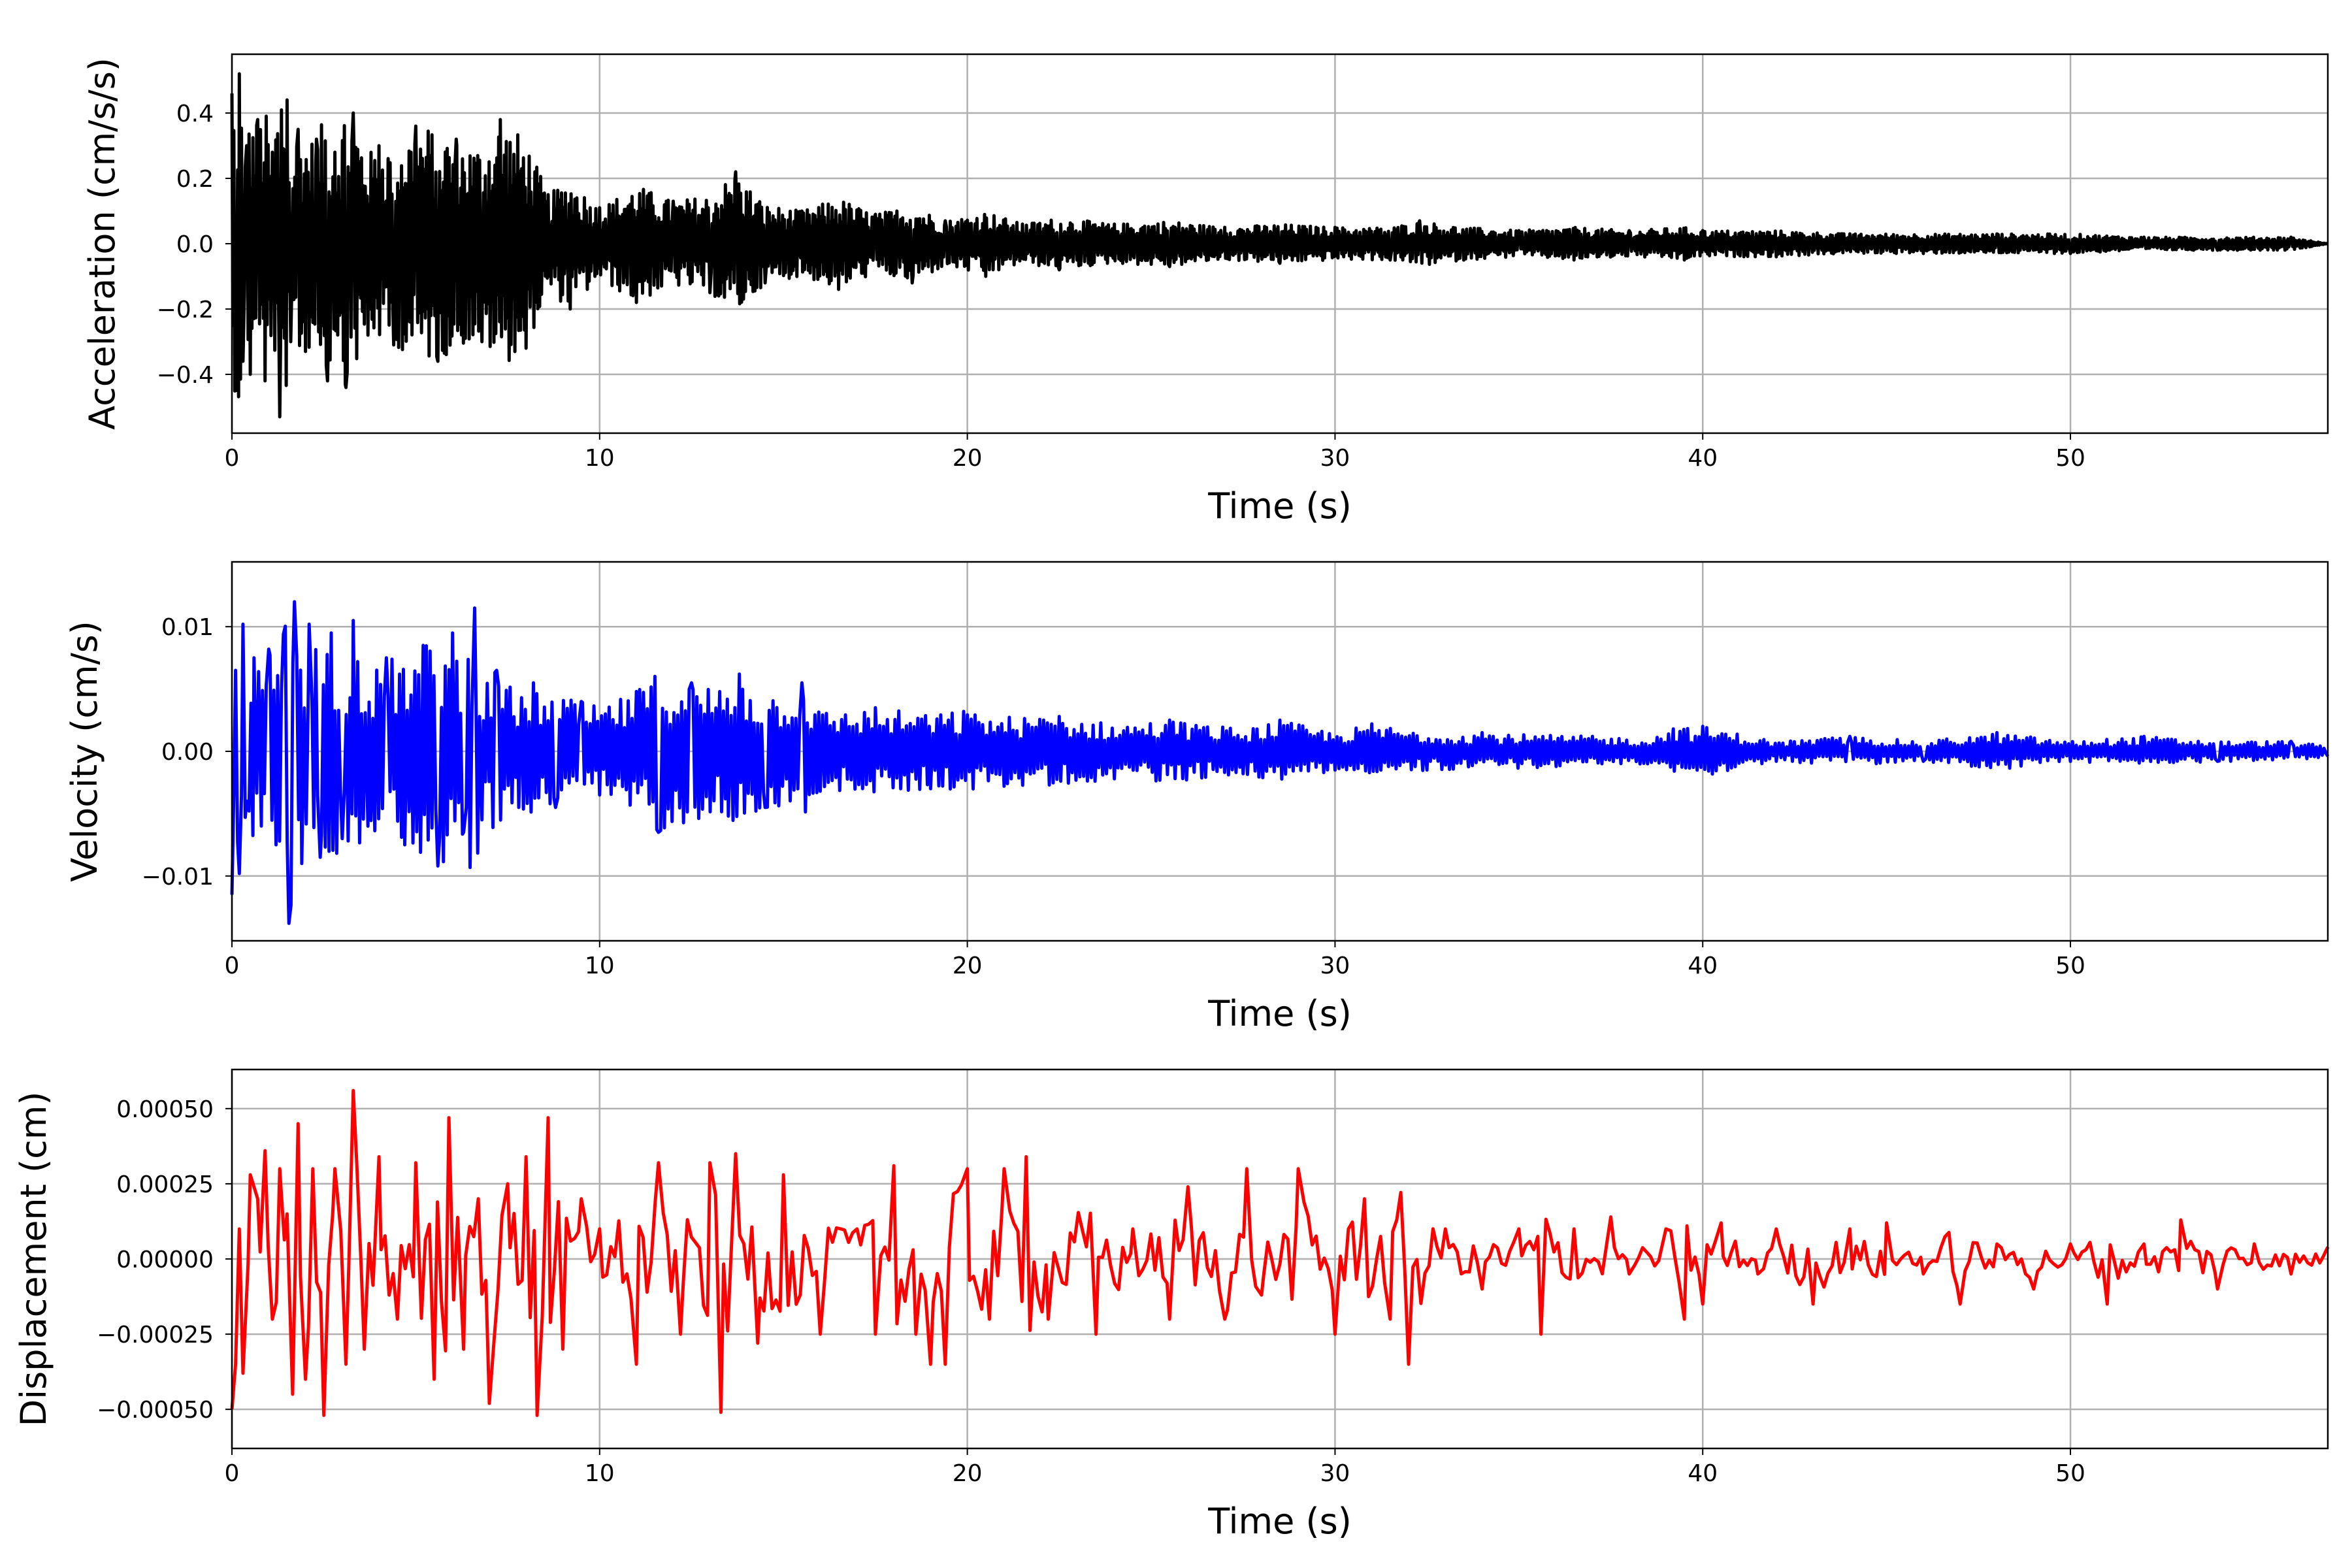 The width and height of the screenshot is (2352, 1568). What do you see at coordinates (165, 1184) in the screenshot?
I see `displacement-y-tick-label: 0.00025` at bounding box center [165, 1184].